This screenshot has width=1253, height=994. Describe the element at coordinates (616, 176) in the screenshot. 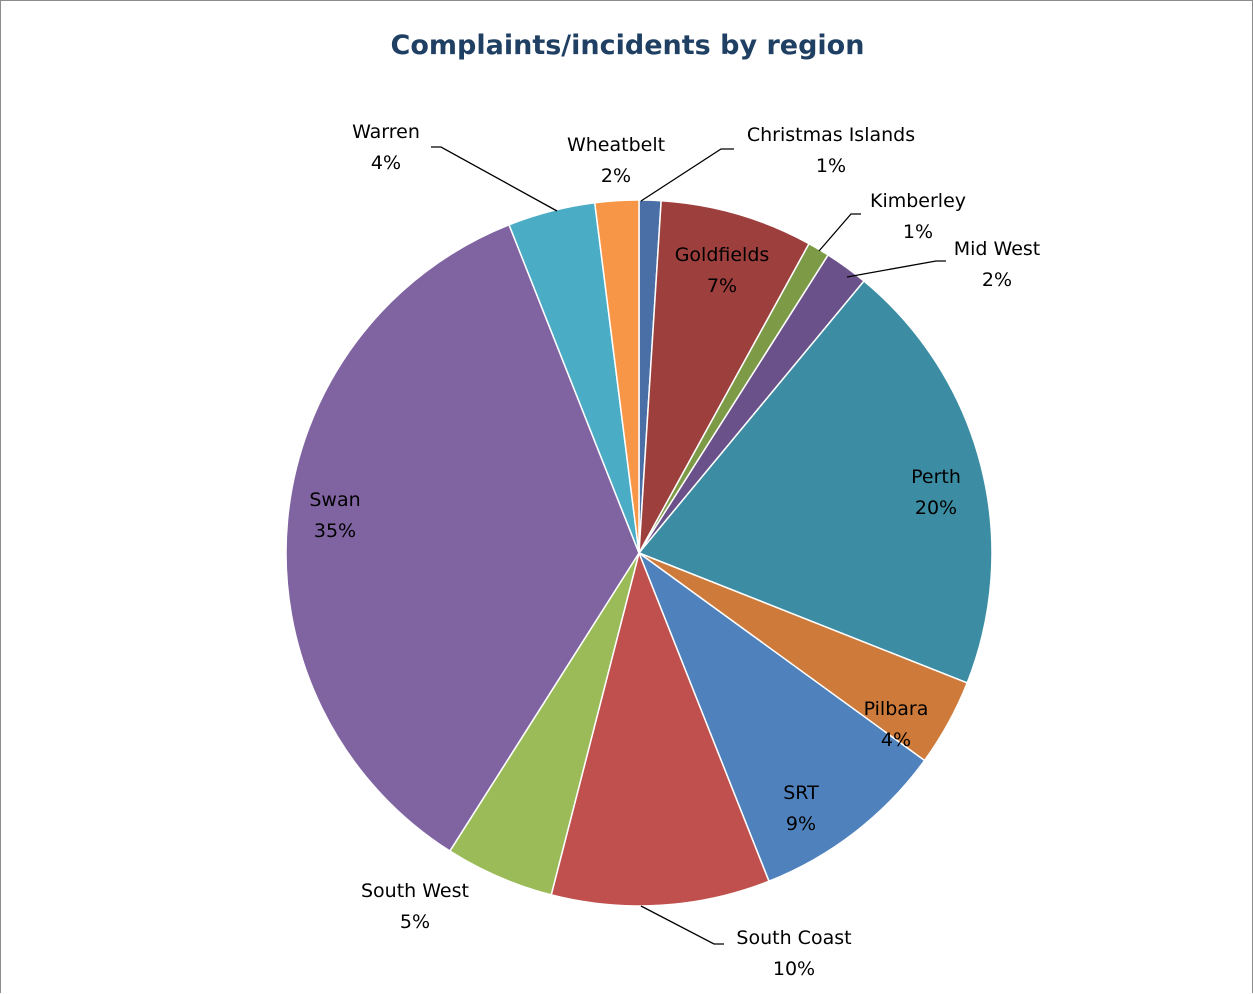

I see `slice-value-wheatbelt: 2%` at that location.